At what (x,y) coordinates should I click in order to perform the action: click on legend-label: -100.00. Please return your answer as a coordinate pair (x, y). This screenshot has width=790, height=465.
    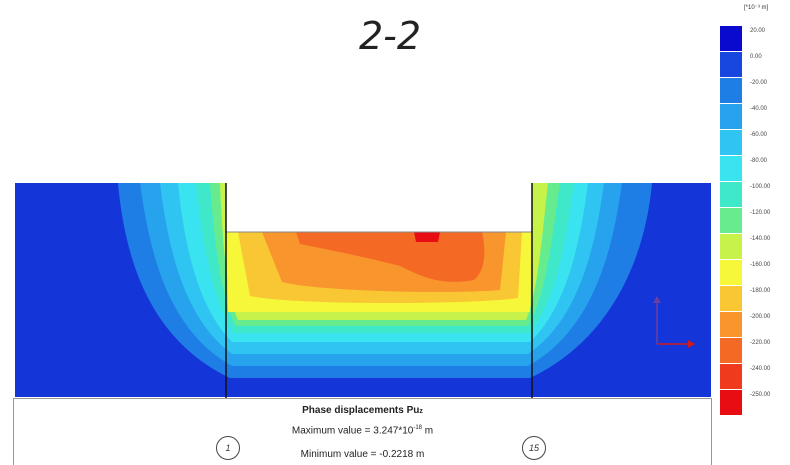
    Looking at the image, I should click on (760, 187).